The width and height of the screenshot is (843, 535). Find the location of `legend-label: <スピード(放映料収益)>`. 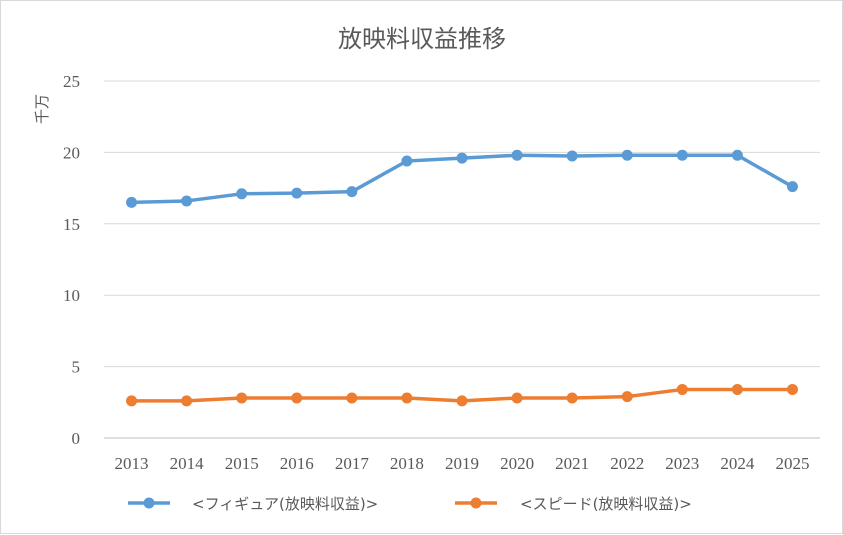

legend-label: <スピード(放映料収益)> is located at coordinates (606, 504).